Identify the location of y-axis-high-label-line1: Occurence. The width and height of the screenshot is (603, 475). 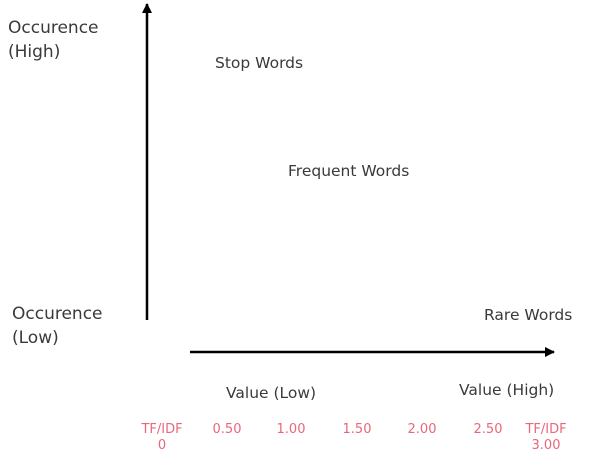
(53, 28).